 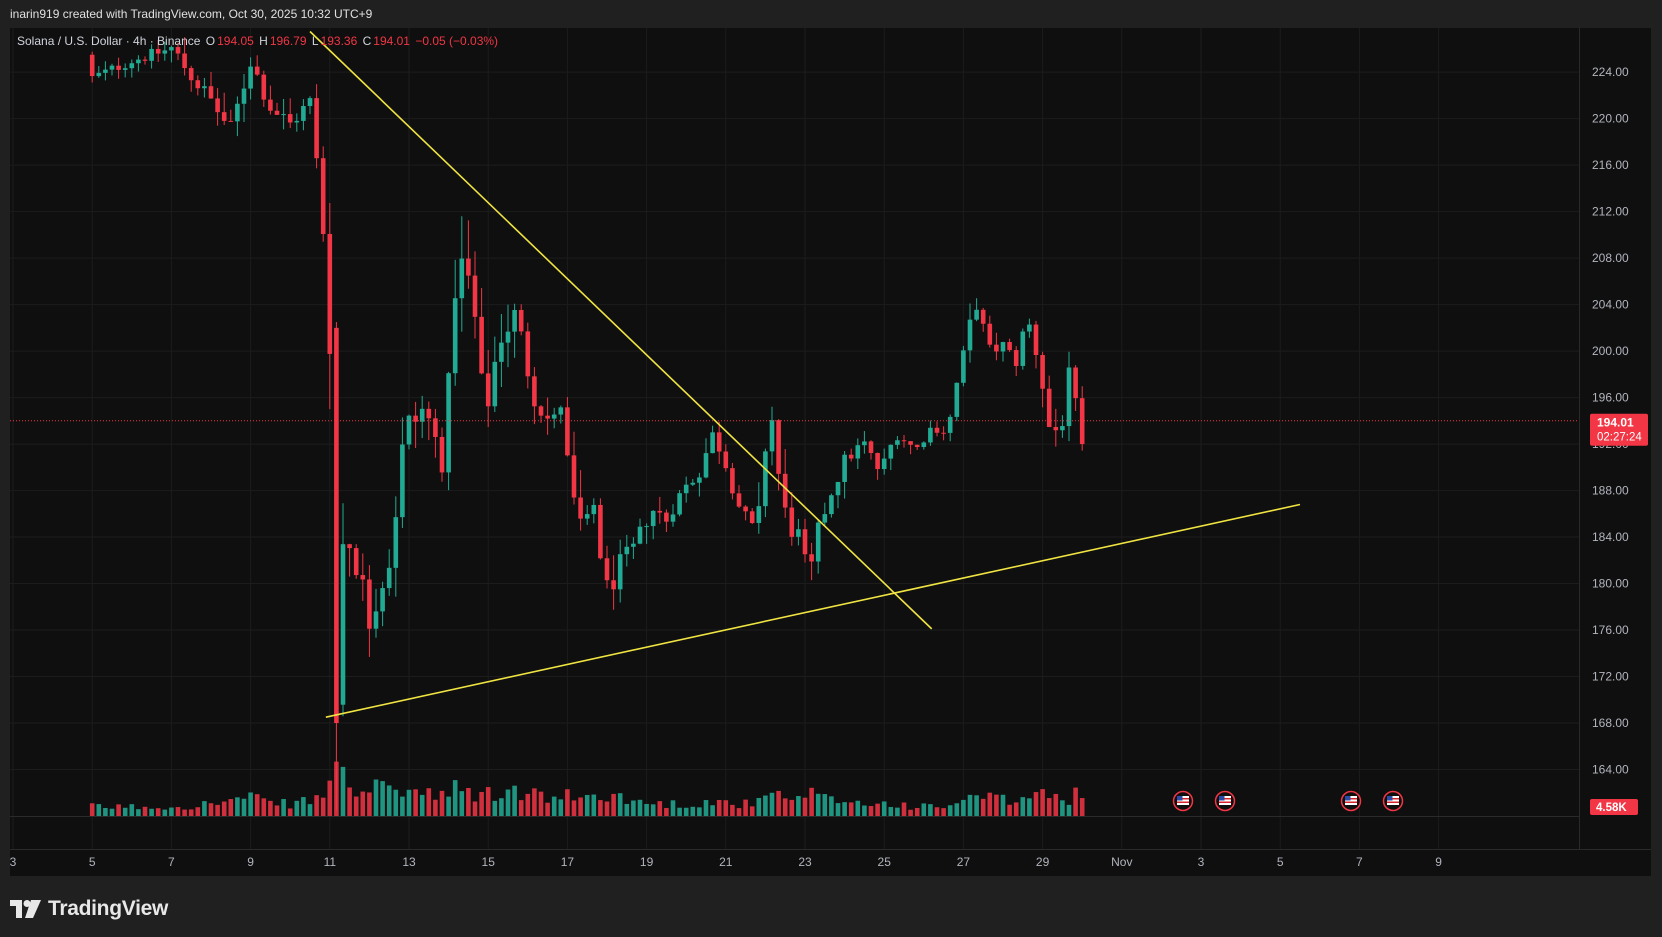 What do you see at coordinates (108, 908) in the screenshot?
I see `tradingview-logo-text: TradingView` at bounding box center [108, 908].